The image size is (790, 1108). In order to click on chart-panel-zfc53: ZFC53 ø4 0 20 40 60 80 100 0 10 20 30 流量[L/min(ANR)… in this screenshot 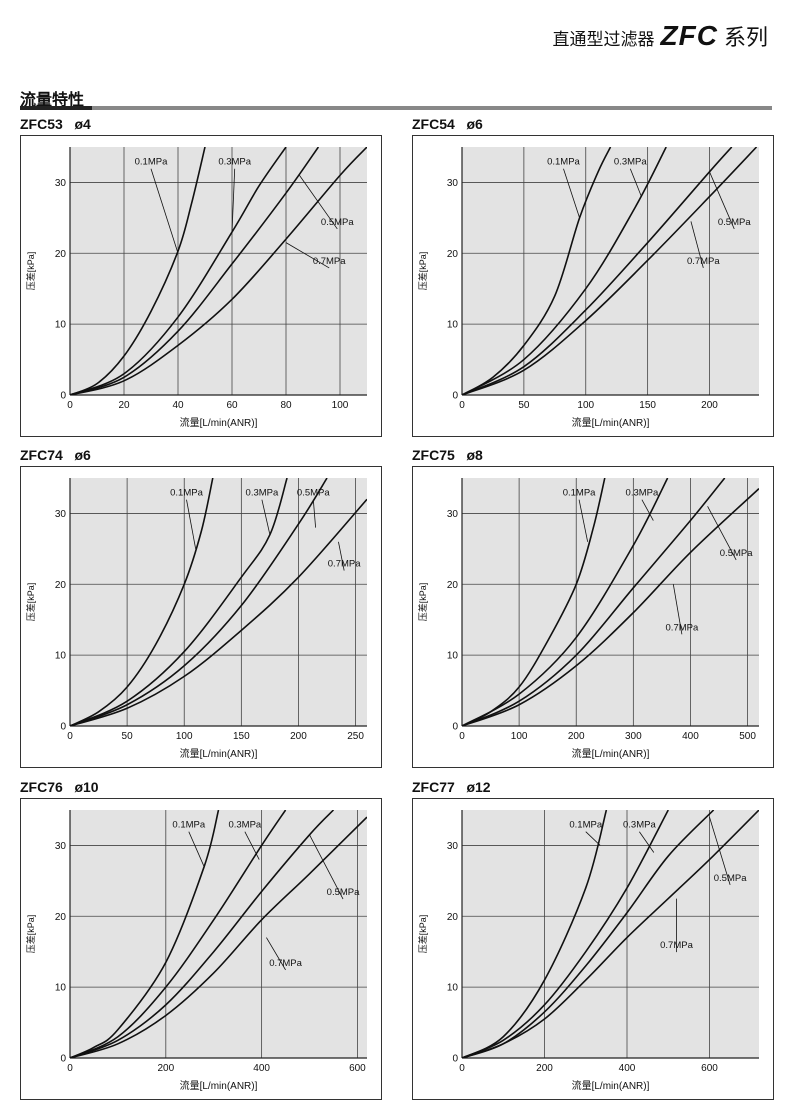, I will do `click(201, 276)`.